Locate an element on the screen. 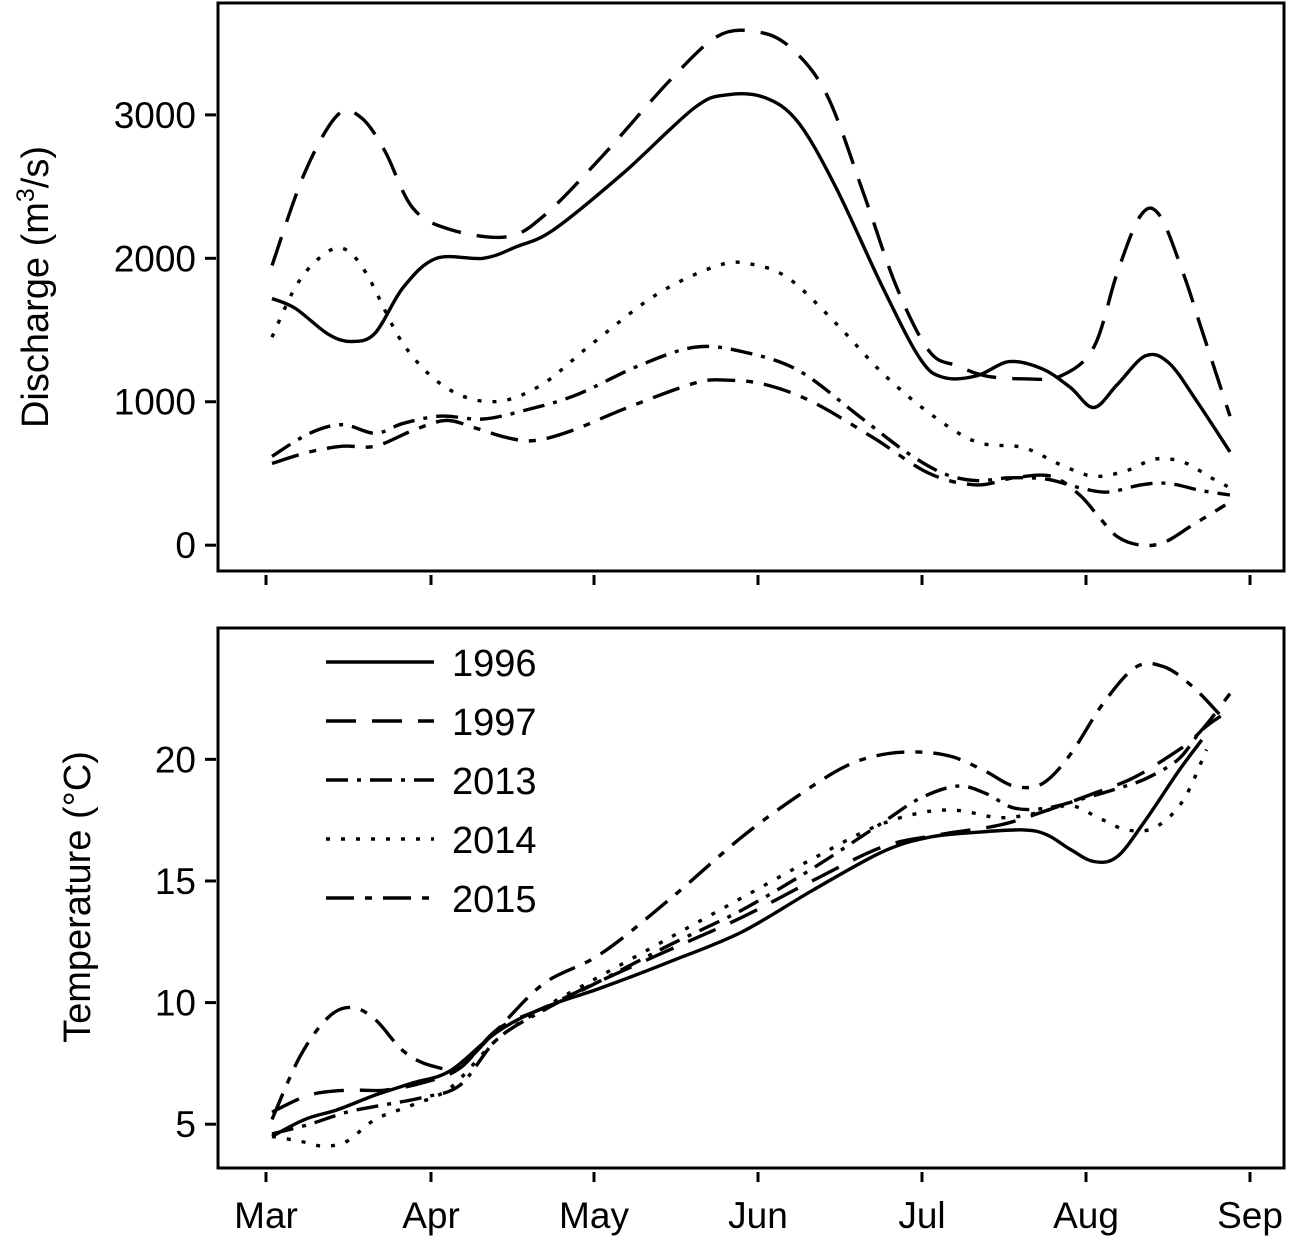 The width and height of the screenshot is (1298, 1243). series-line-s2014 is located at coordinates (750, 368).